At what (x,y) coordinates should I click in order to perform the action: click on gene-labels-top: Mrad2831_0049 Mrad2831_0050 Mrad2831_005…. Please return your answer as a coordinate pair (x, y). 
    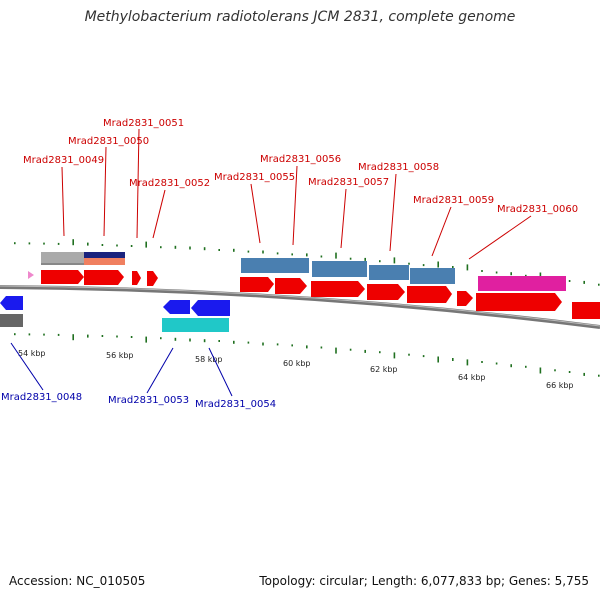
    Looking at the image, I should click on (300, 166).